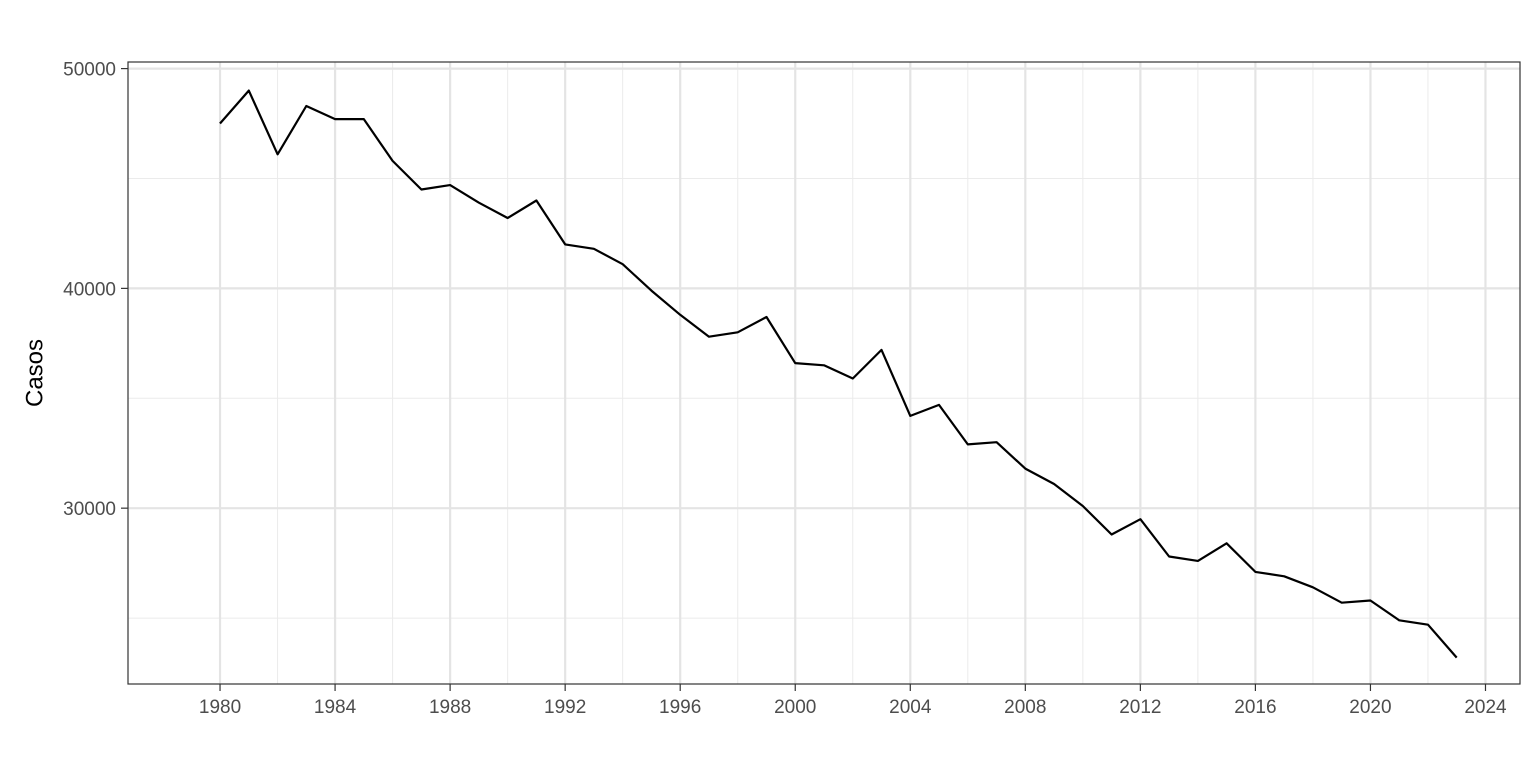  What do you see at coordinates (1370, 707) in the screenshot?
I see `x-tick-label: 2020` at bounding box center [1370, 707].